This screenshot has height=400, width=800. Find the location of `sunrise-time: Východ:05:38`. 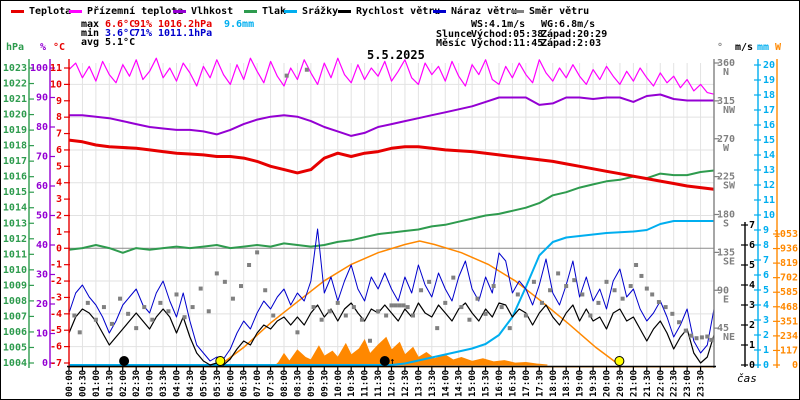

sunrise-time: Východ:05:38 is located at coordinates (507, 34).